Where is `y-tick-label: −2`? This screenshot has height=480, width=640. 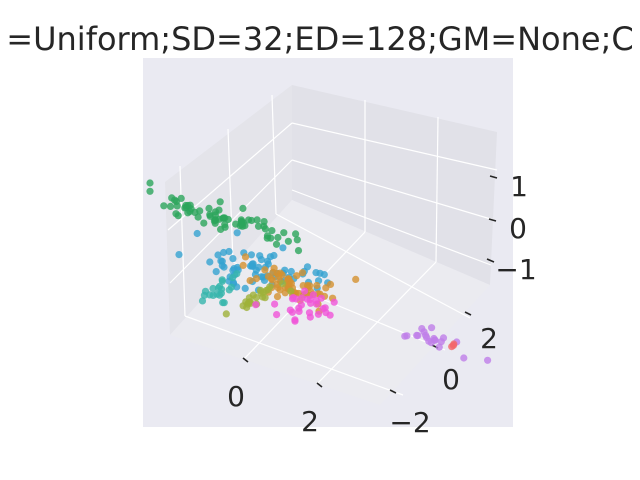 y-tick-label: −2 is located at coordinates (409, 422).